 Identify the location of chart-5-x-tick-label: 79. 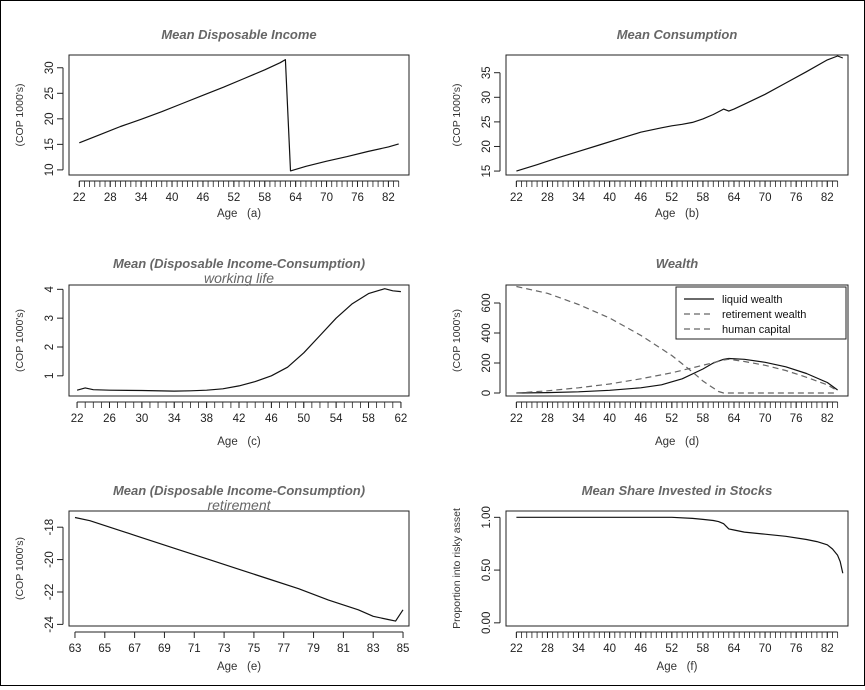
(313, 649).